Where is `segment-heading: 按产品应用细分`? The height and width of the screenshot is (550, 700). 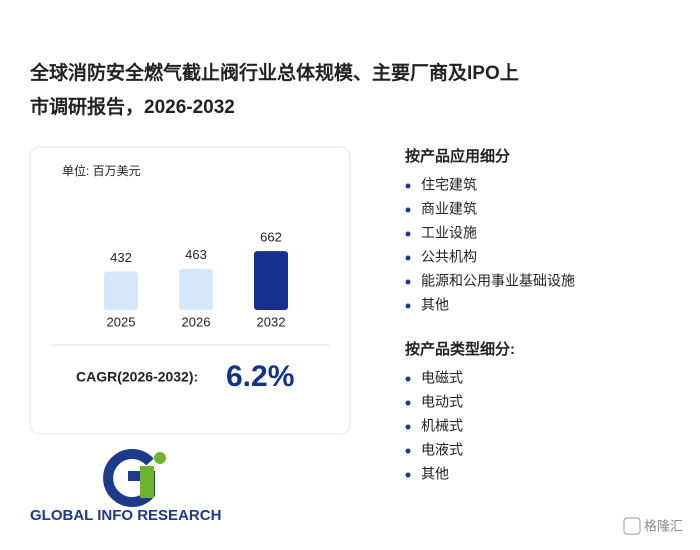
segment-heading: 按产品应用细分 is located at coordinates (457, 156).